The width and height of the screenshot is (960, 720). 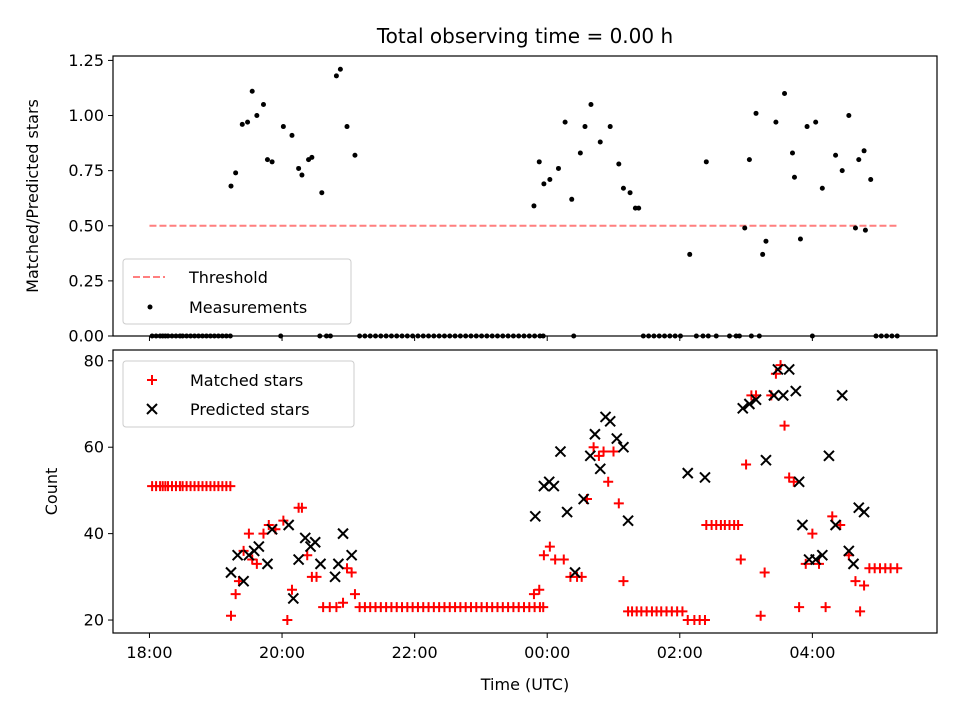 What do you see at coordinates (94, 620) in the screenshot?
I see `count-y-tick-label: 20` at bounding box center [94, 620].